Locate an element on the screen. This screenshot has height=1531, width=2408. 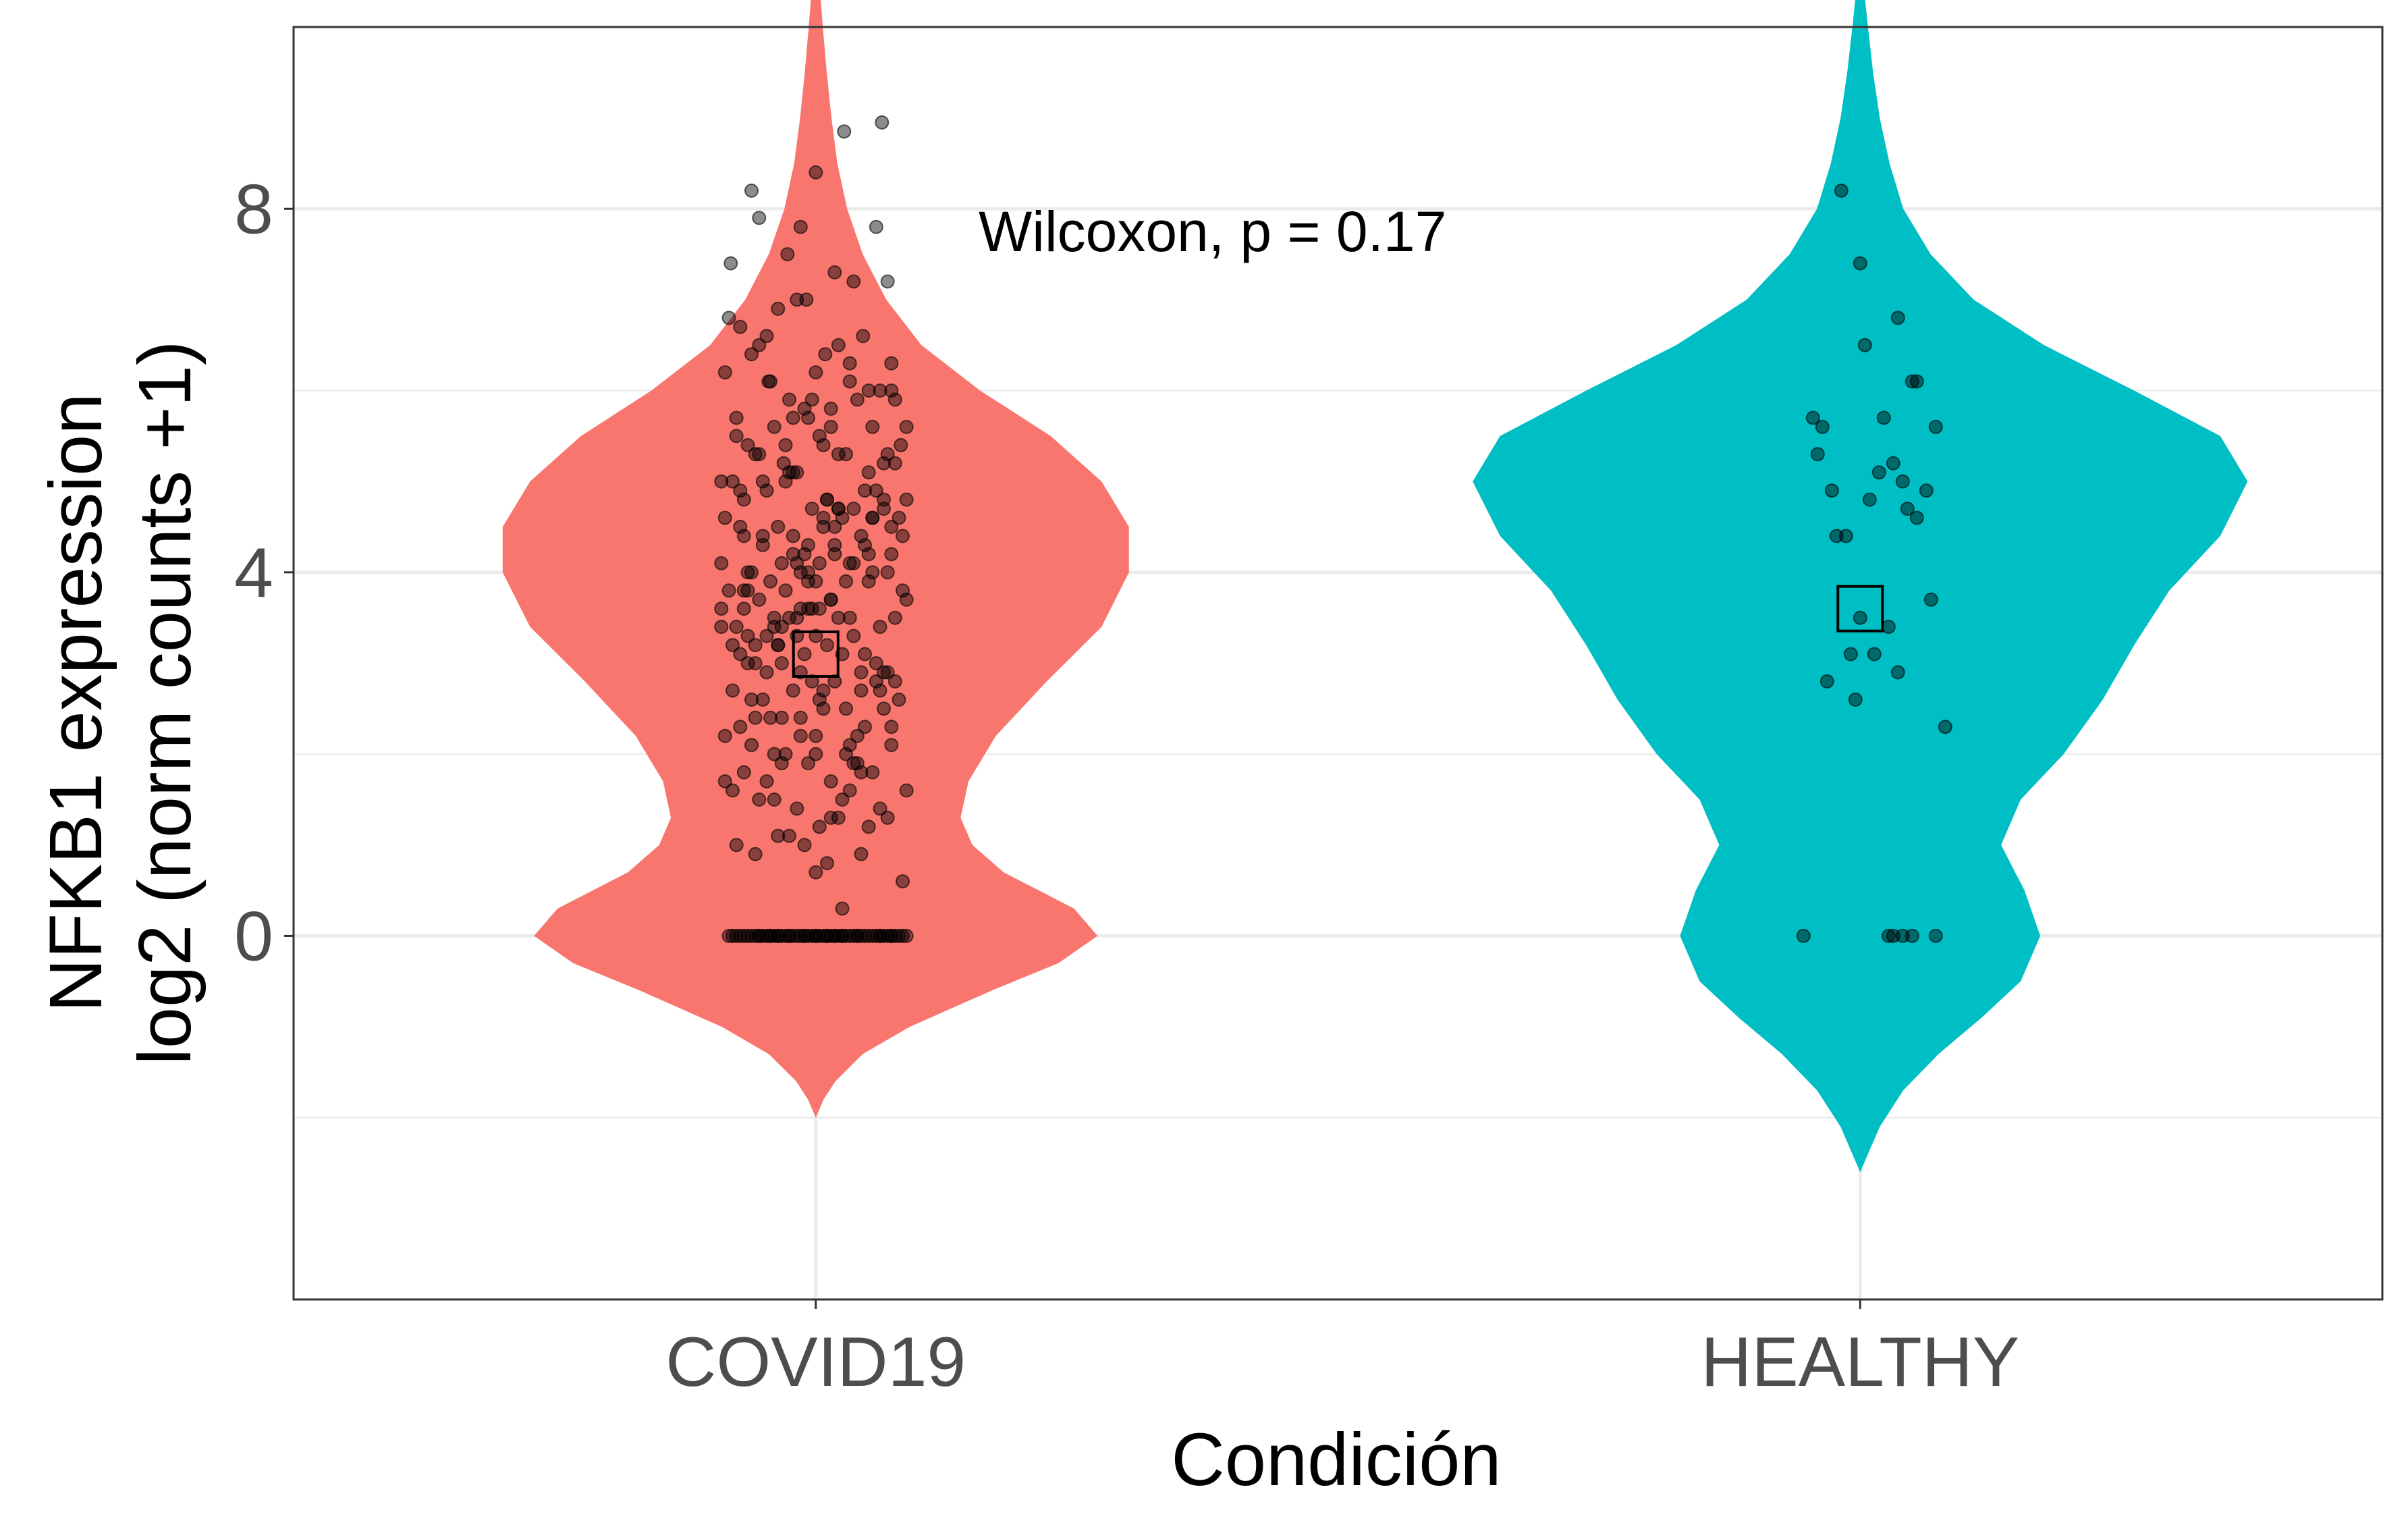
y-tick-label: 0 is located at coordinates (253, 936).